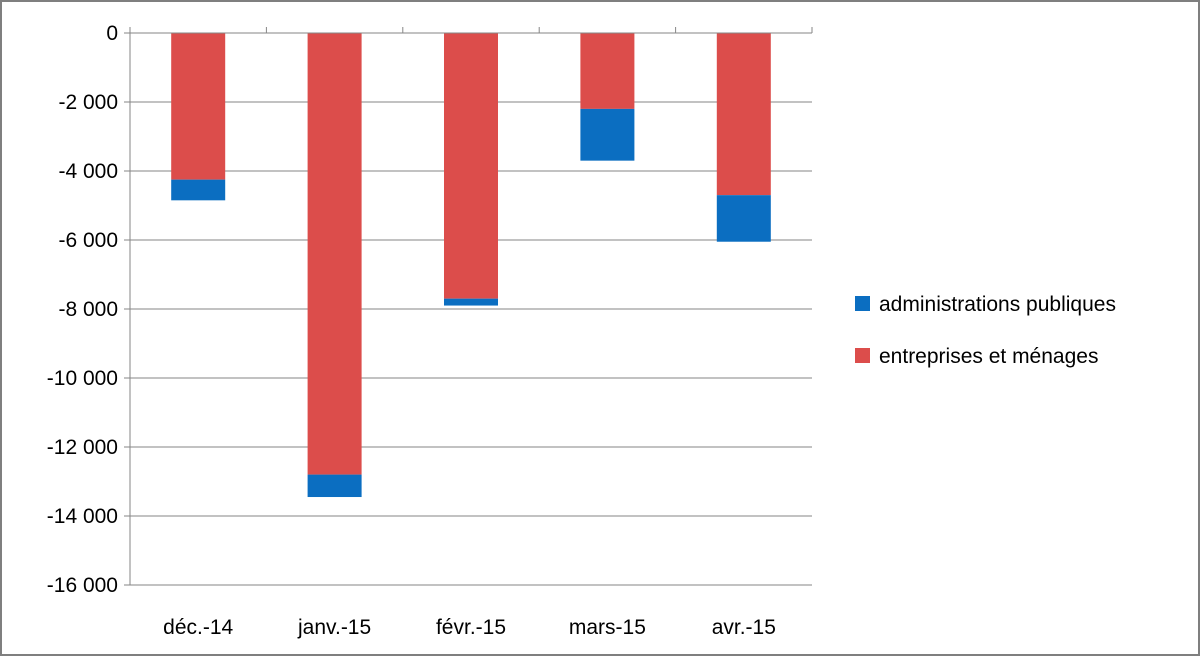 This screenshot has width=1200, height=659. I want to click on y-tick-label: 0, so click(112, 33).